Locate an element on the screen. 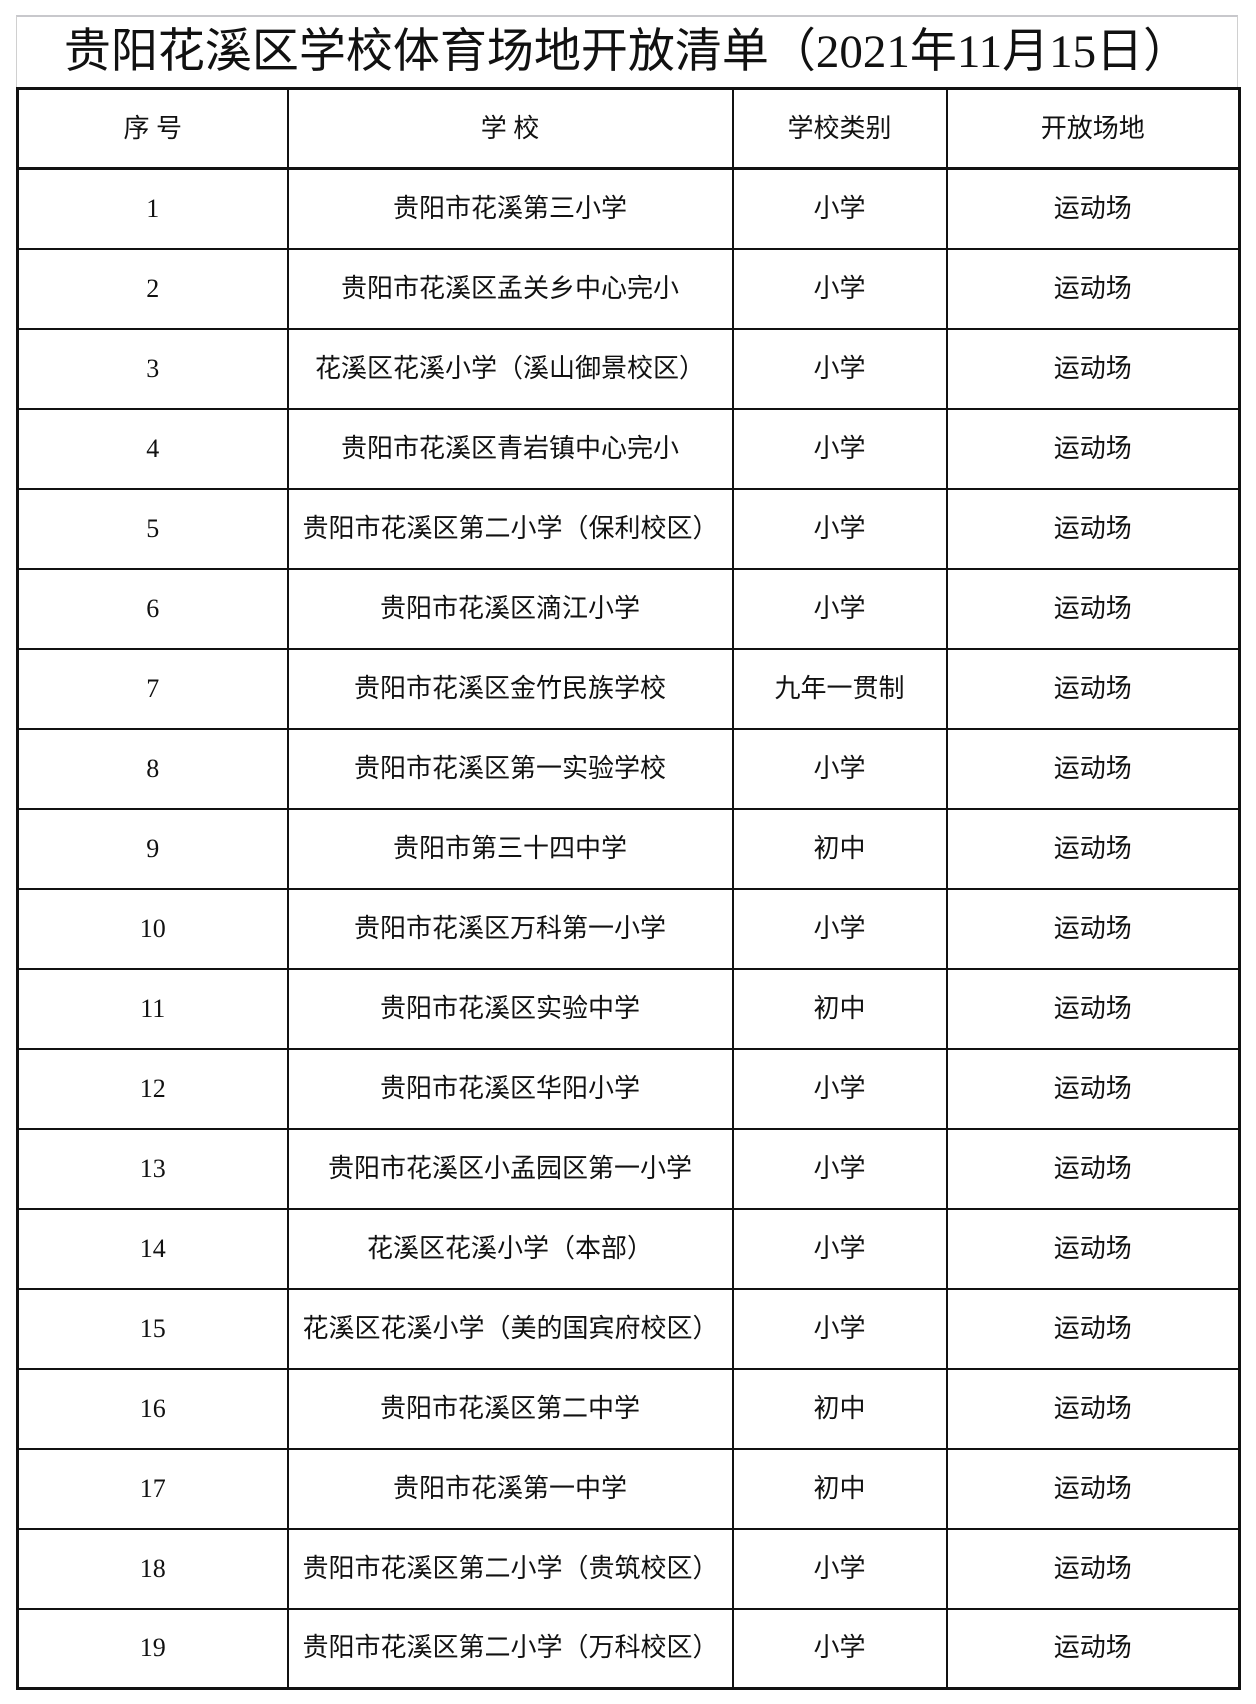 The height and width of the screenshot is (1704, 1256). cell-school: 贵阳市花溪区华阳小学 is located at coordinates (510, 1088).